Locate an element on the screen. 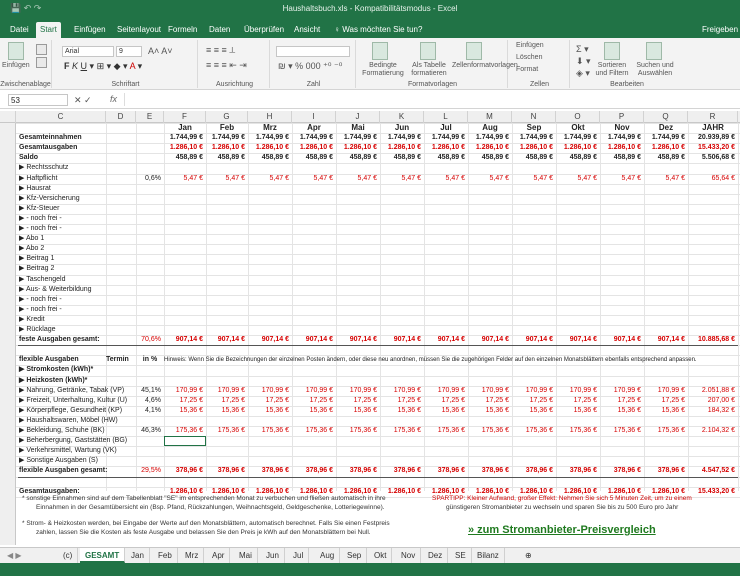 This screenshot has width=740, height=576. active-cell is located at coordinates (185, 441).